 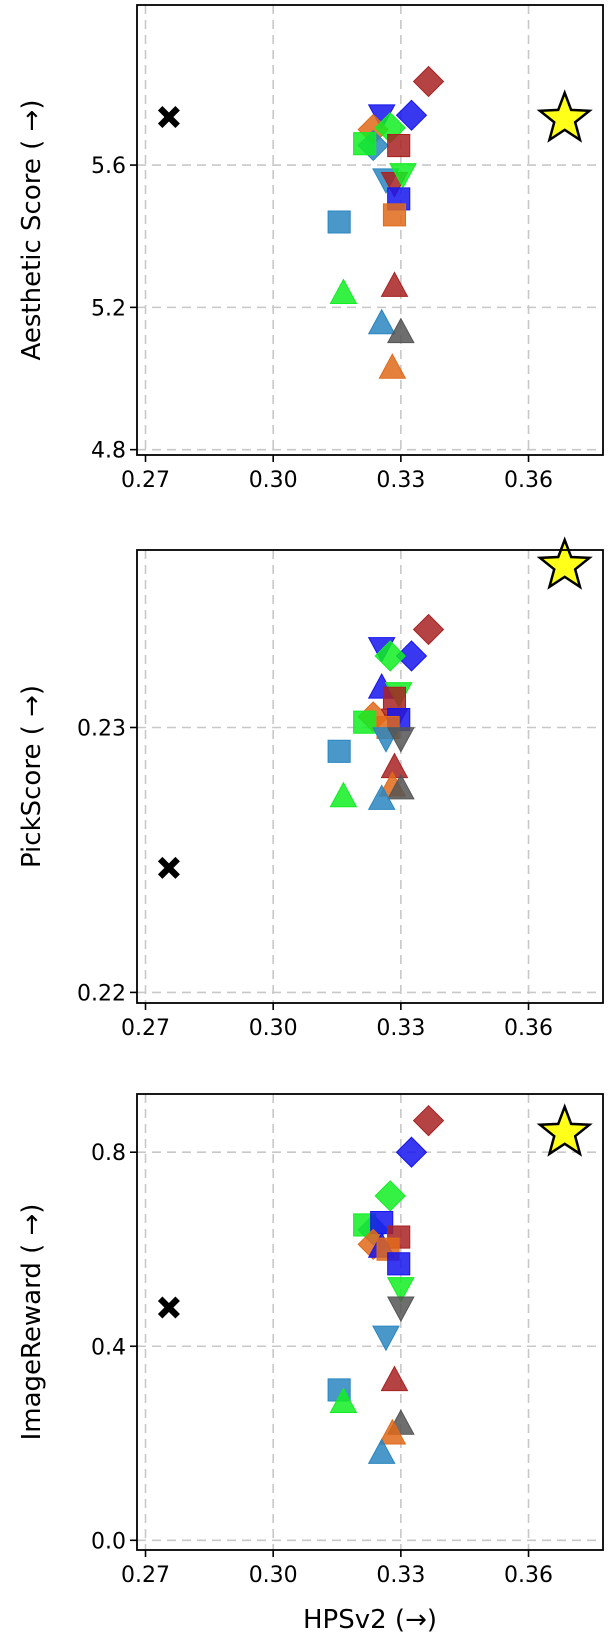 I want to click on y-tick-label: 0.0, so click(x=108, y=1541).